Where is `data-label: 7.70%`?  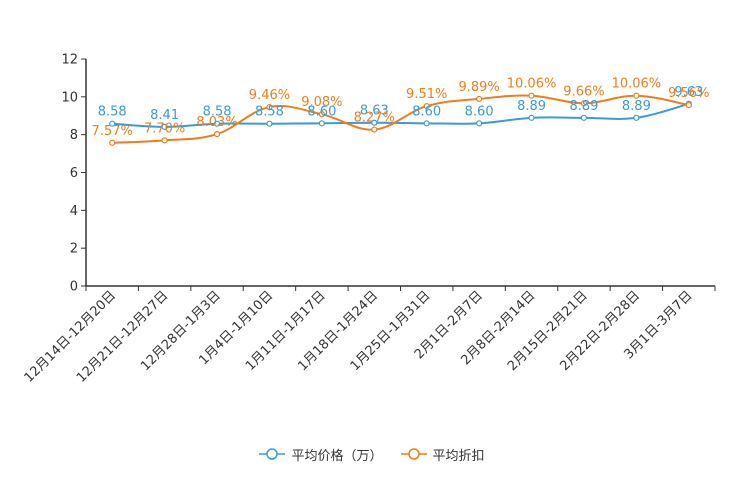 data-label: 7.70% is located at coordinates (164, 128).